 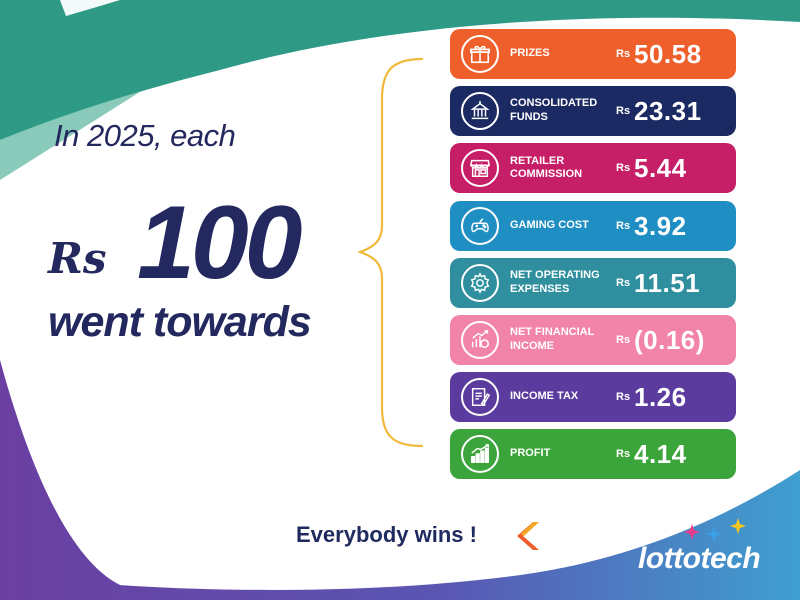 What do you see at coordinates (668, 54) in the screenshot?
I see `row-value: 50.58` at bounding box center [668, 54].